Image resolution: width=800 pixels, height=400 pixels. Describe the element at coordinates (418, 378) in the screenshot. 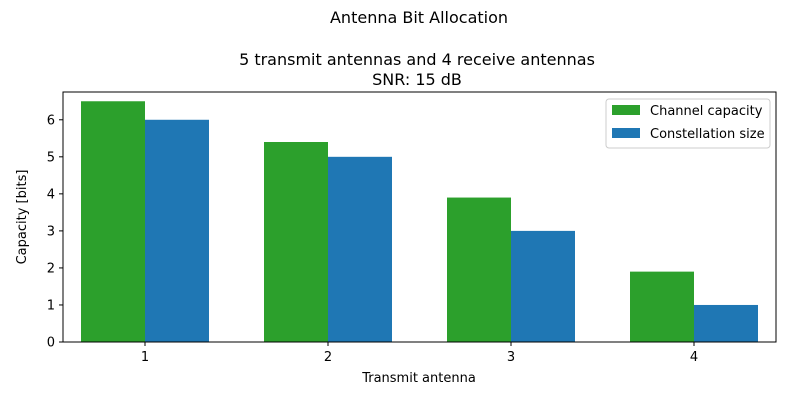

I see `x-axis-label: Transmit antenna` at that location.